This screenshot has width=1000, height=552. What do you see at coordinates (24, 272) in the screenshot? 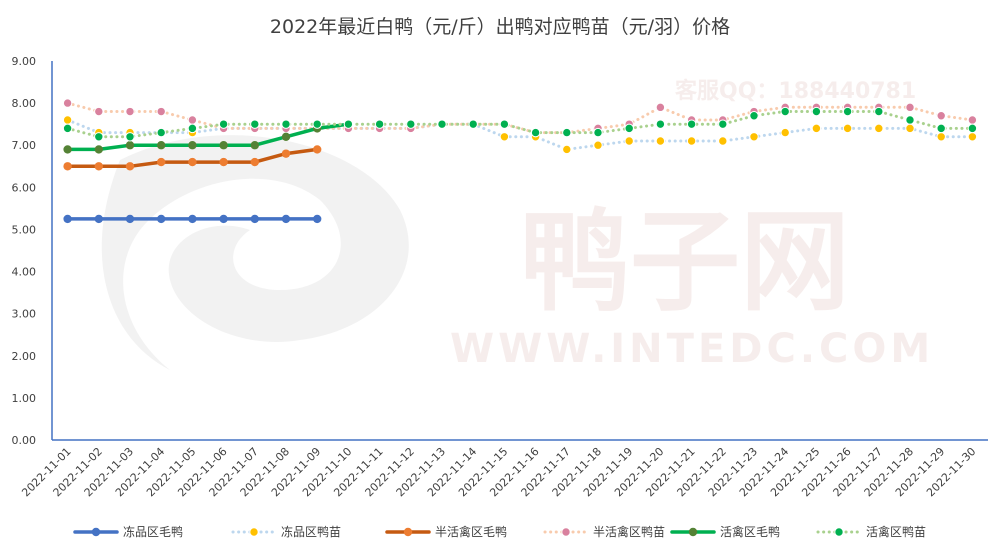
I see `y-tick-label: 4.00` at bounding box center [24, 272].